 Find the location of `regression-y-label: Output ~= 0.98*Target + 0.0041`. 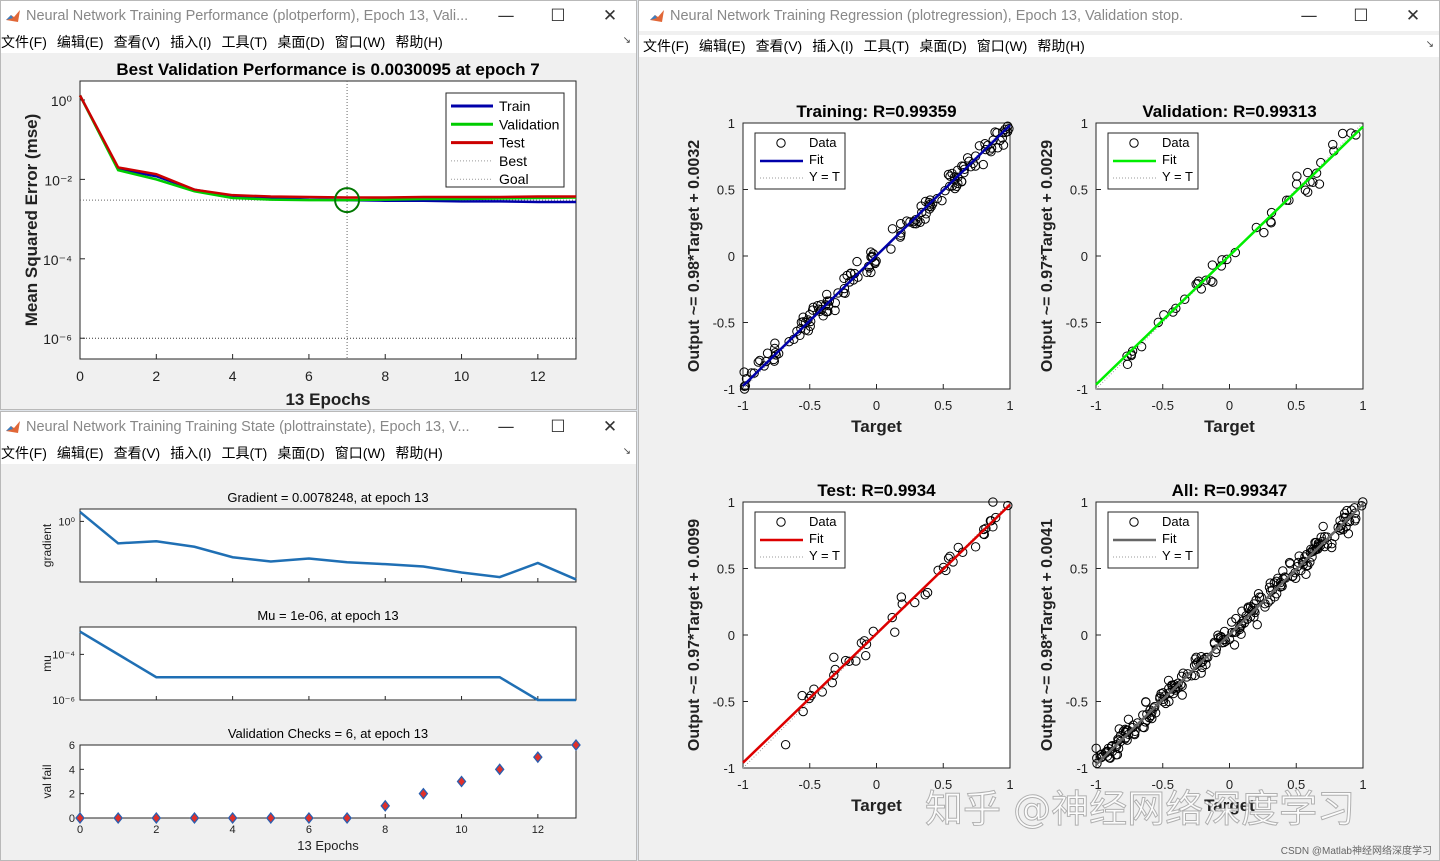

regression-y-label: Output ~= 0.98*Target + 0.0041 is located at coordinates (1047, 635).